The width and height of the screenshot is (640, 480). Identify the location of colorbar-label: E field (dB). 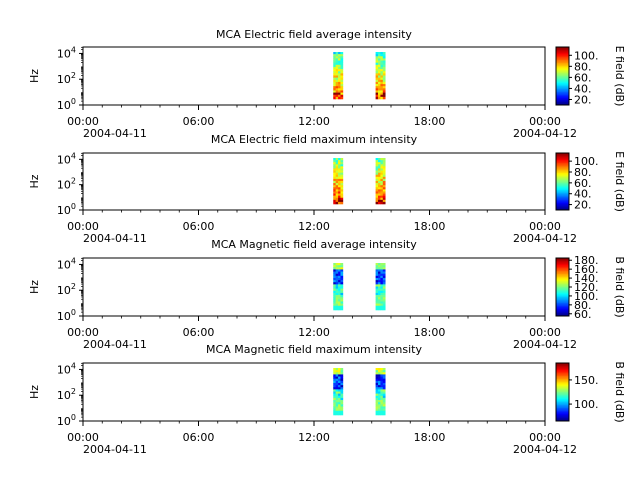
(619, 181).